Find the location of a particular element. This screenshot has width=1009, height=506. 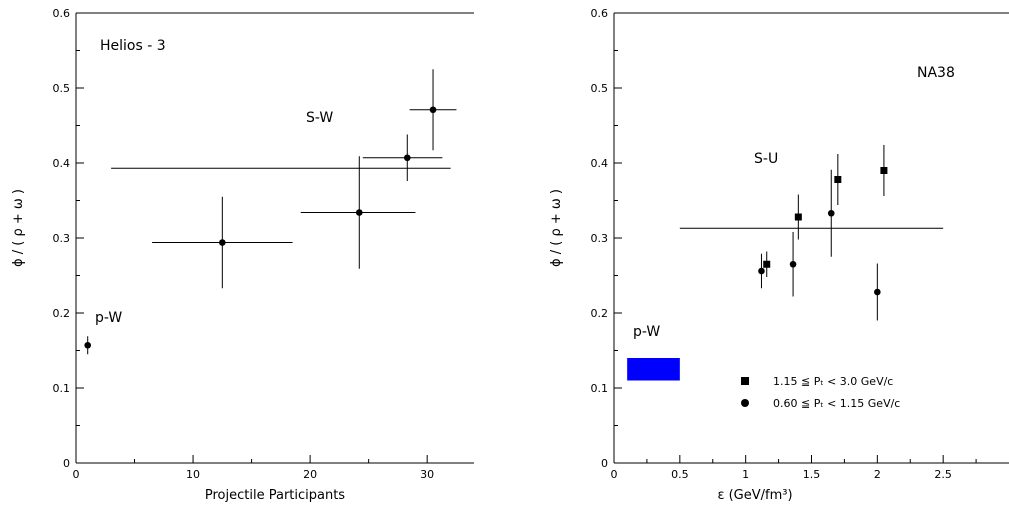

x-axis-label: ε (GeV/fm³) is located at coordinates (754, 495).